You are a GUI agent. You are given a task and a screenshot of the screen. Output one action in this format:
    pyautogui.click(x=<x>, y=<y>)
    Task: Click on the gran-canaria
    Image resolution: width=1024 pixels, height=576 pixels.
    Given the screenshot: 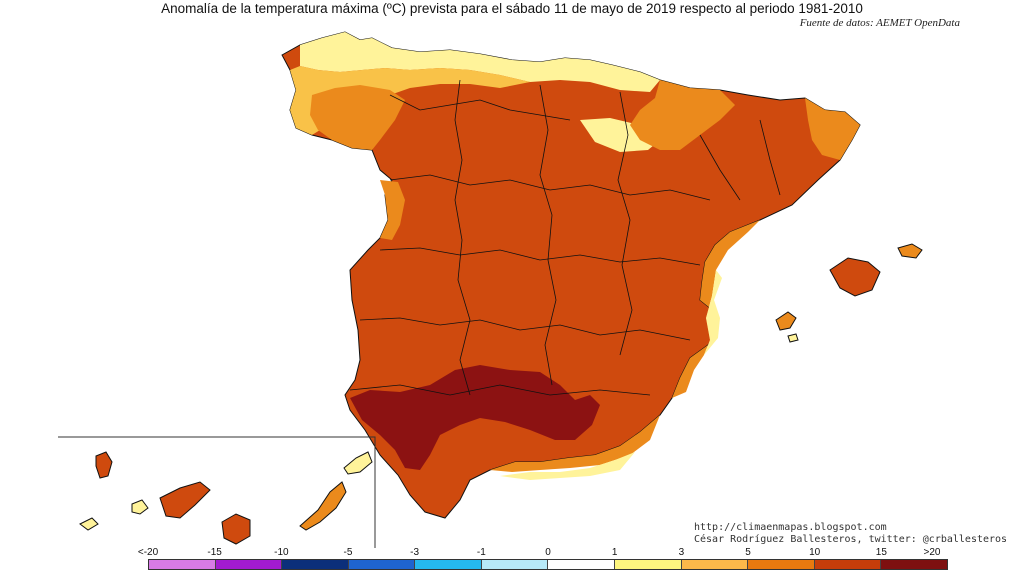 What is the action you would take?
    pyautogui.click(x=236, y=529)
    